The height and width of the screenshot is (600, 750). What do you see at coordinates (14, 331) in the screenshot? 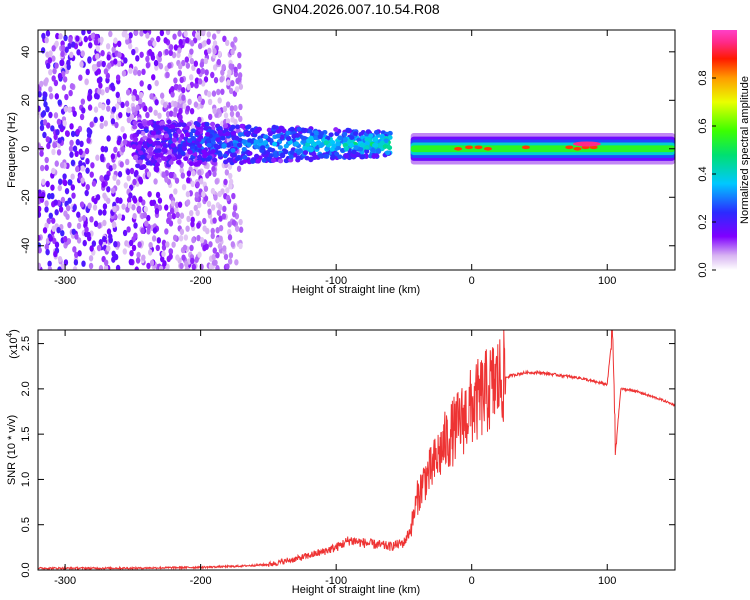
I see `snr-y-multiplier-close: )` at bounding box center [14, 331].